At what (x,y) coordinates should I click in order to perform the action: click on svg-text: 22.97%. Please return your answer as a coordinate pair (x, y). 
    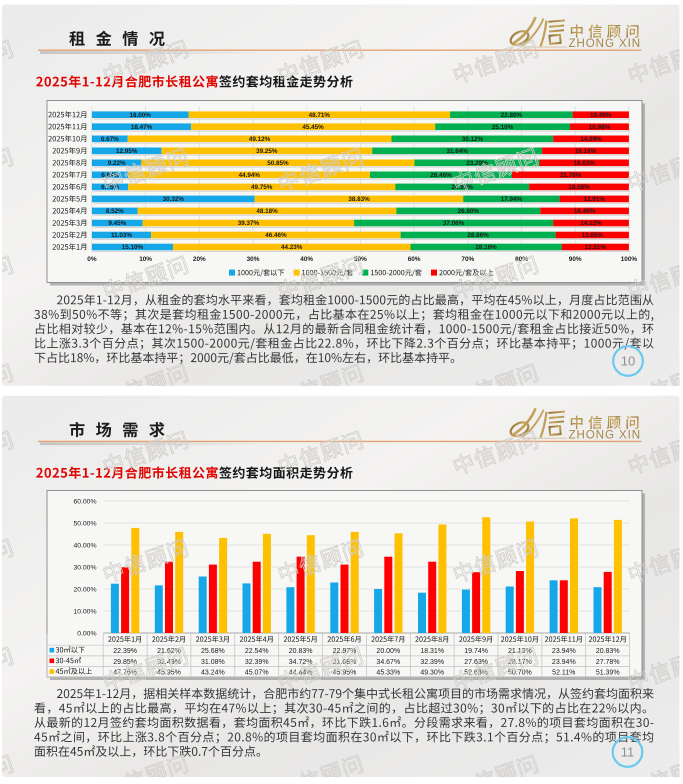
    Looking at the image, I should click on (345, 651).